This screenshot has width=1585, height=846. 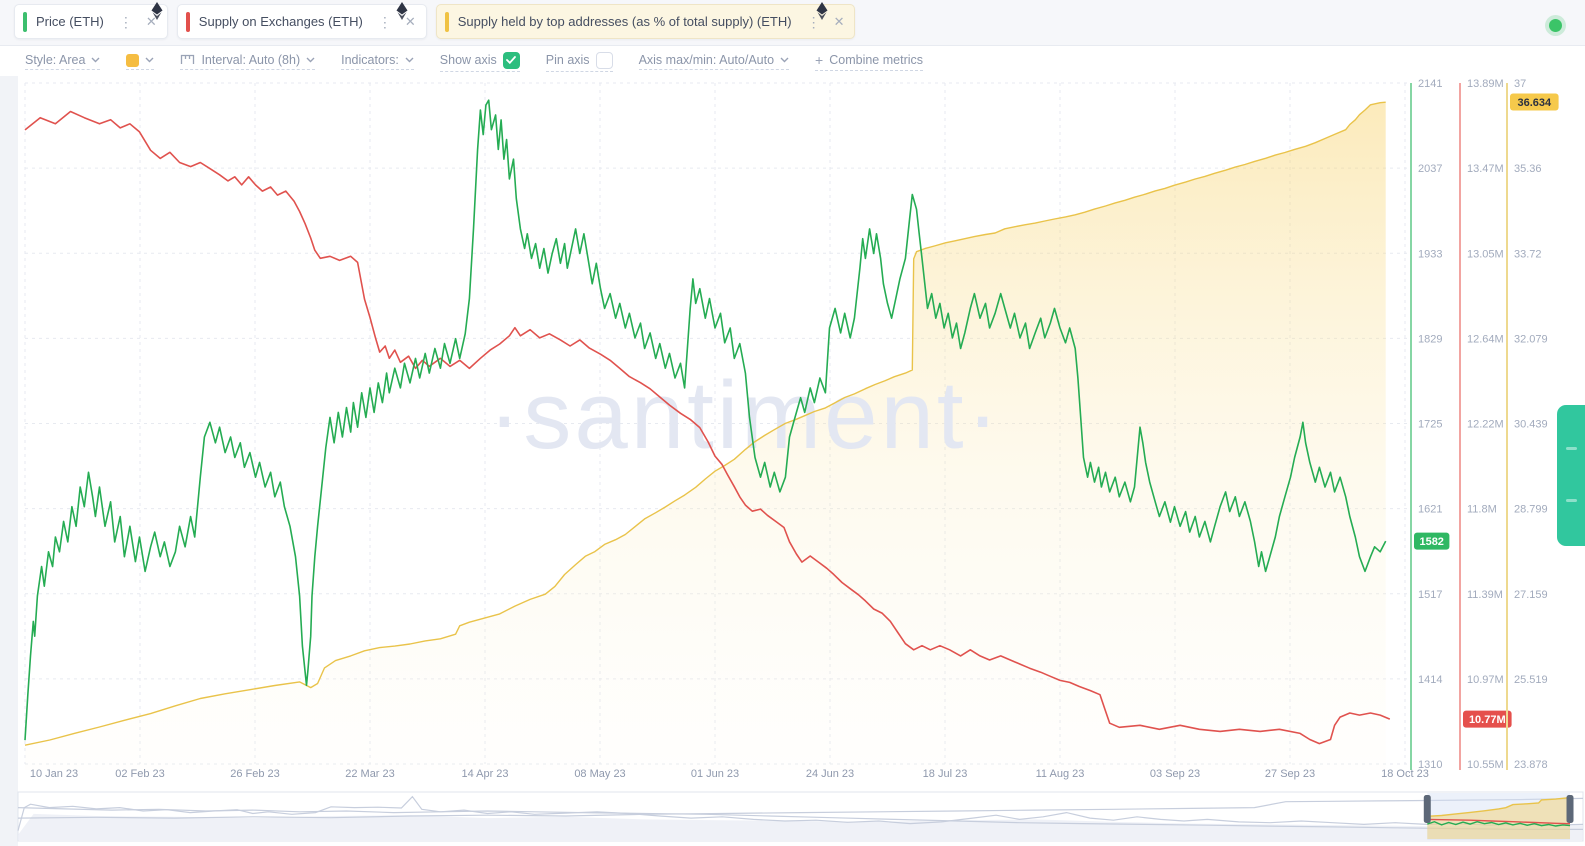 What do you see at coordinates (1520, 84) in the screenshot?
I see `top-holders-axis-tick: 37` at bounding box center [1520, 84].